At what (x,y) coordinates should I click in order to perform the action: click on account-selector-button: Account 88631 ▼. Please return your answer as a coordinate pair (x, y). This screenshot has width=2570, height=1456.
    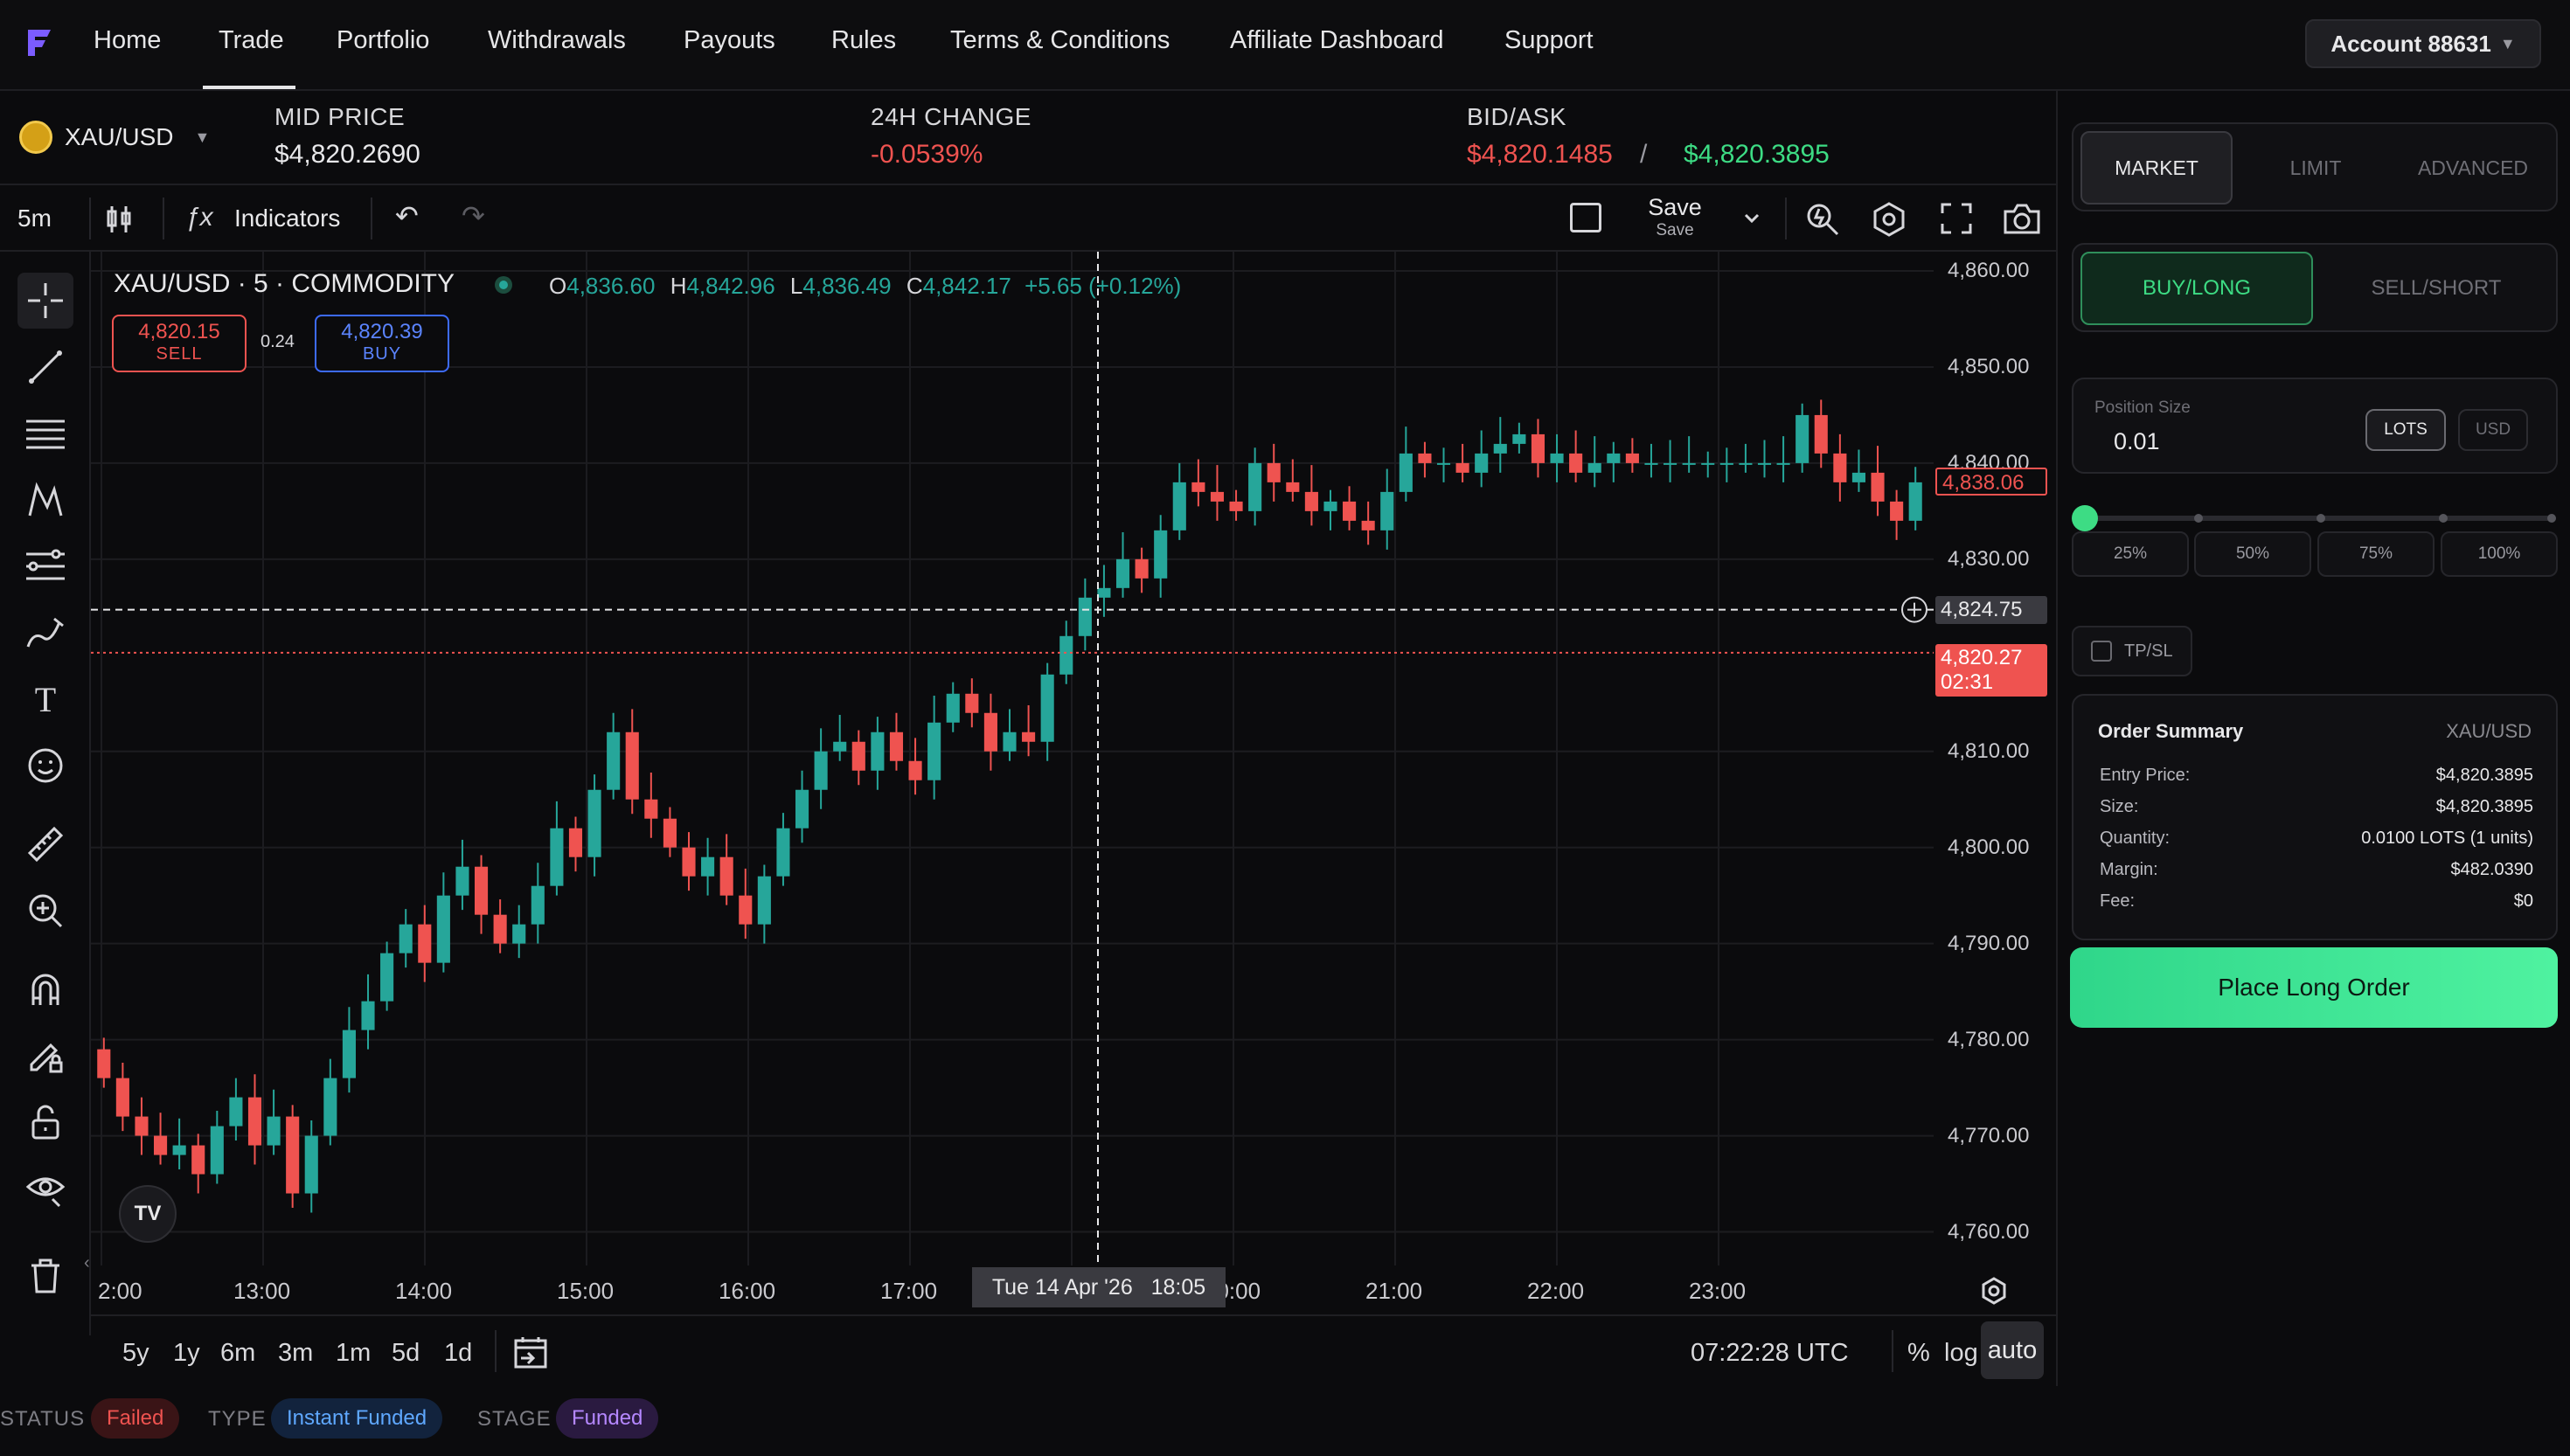
    Looking at the image, I should click on (2423, 43).